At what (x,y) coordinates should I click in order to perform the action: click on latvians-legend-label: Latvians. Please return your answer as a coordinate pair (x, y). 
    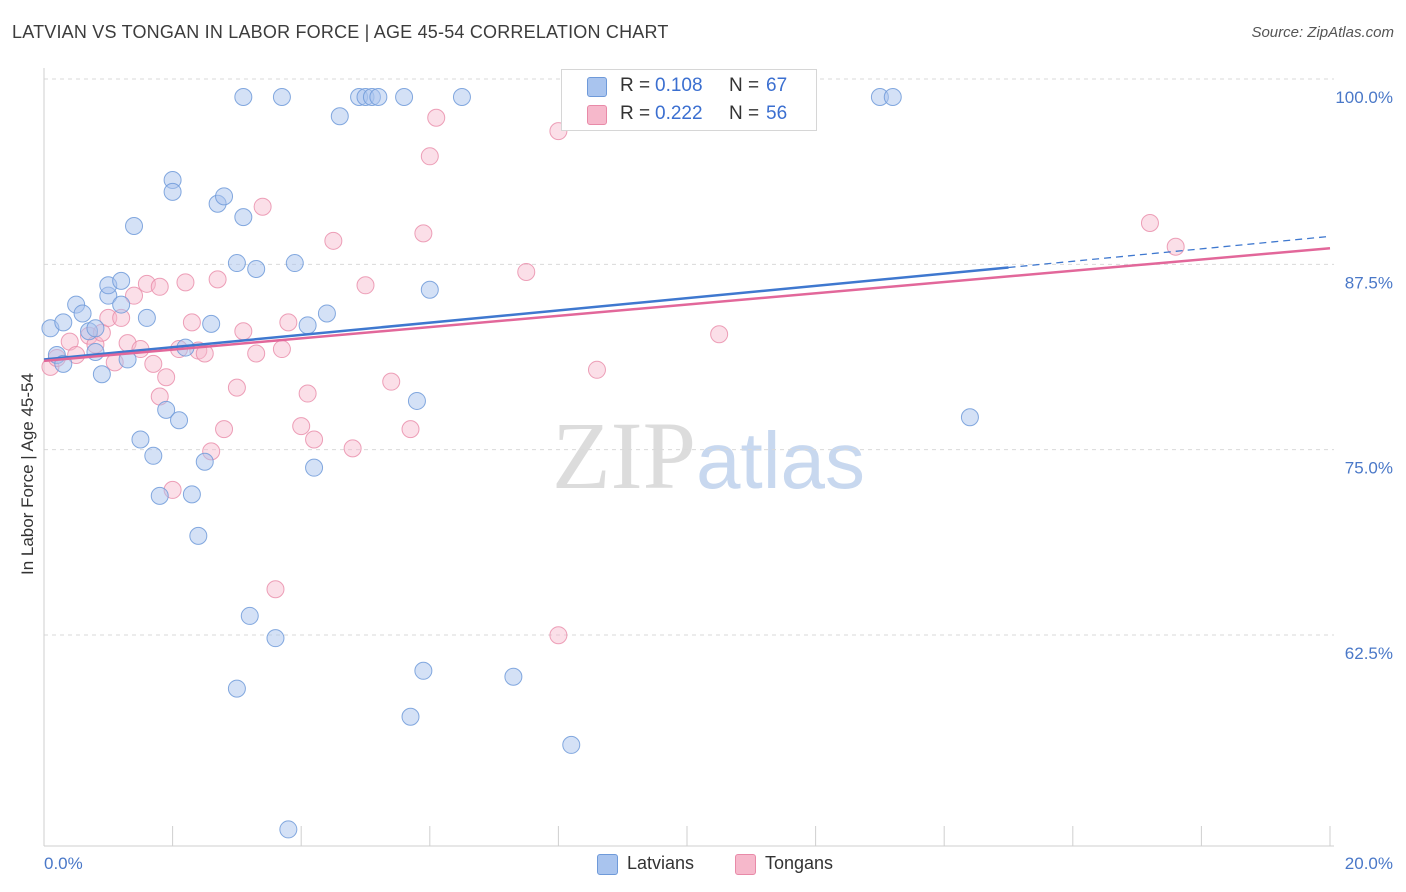
    Looking at the image, I should click on (661, 863).